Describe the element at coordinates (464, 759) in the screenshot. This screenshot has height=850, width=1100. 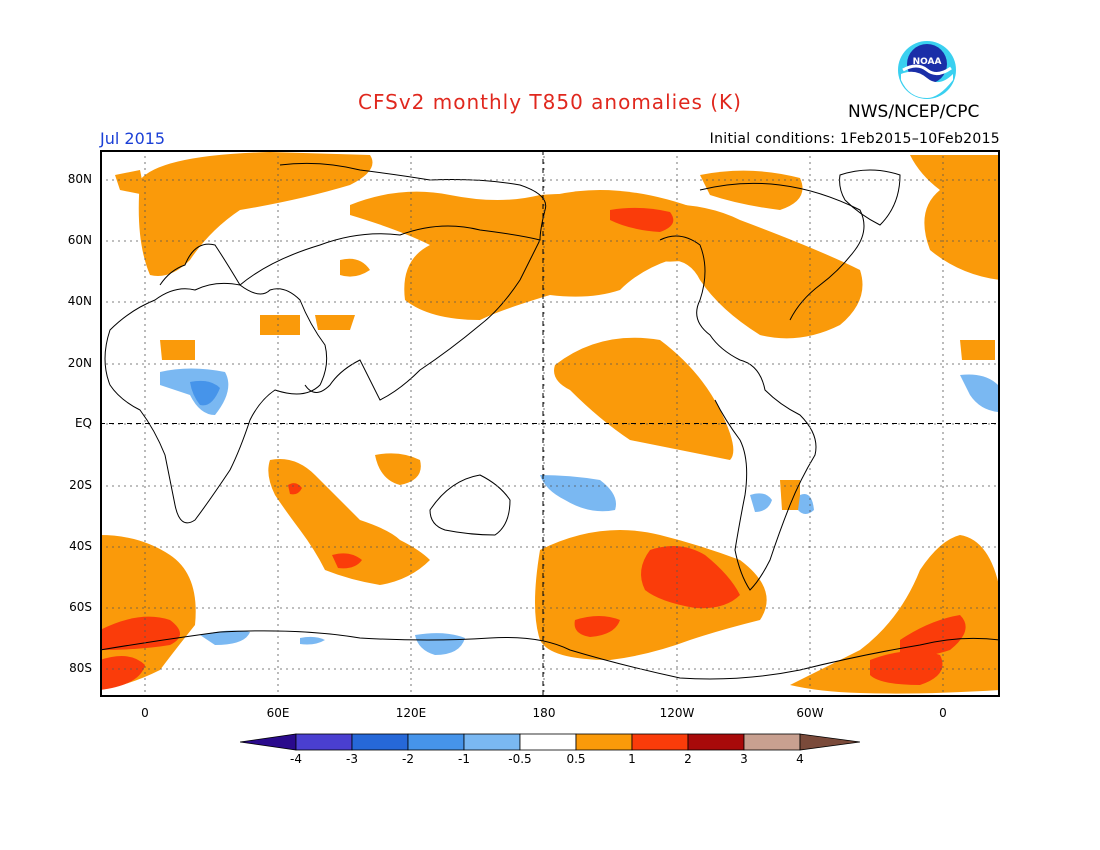
I see `colorbar-label: -1` at that location.